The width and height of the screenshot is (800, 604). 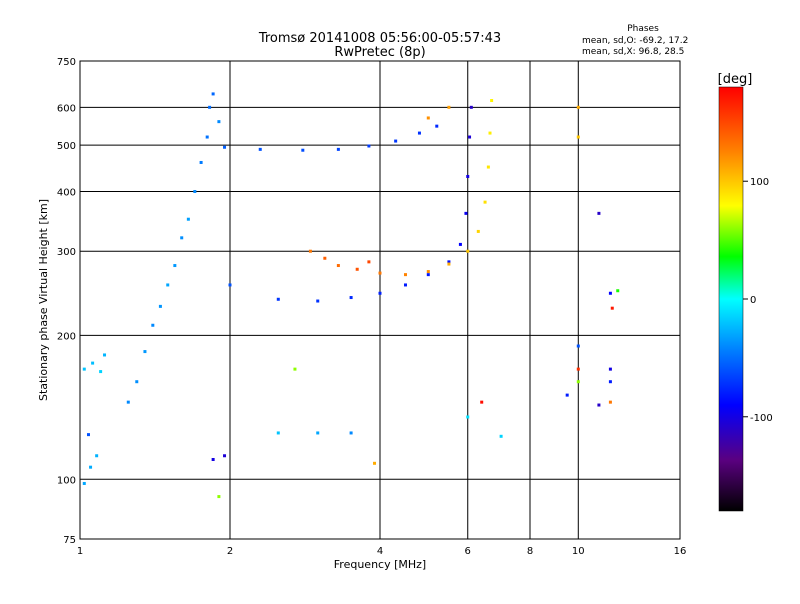 I want to click on colorbar-tick-label: -100, so click(x=761, y=418).